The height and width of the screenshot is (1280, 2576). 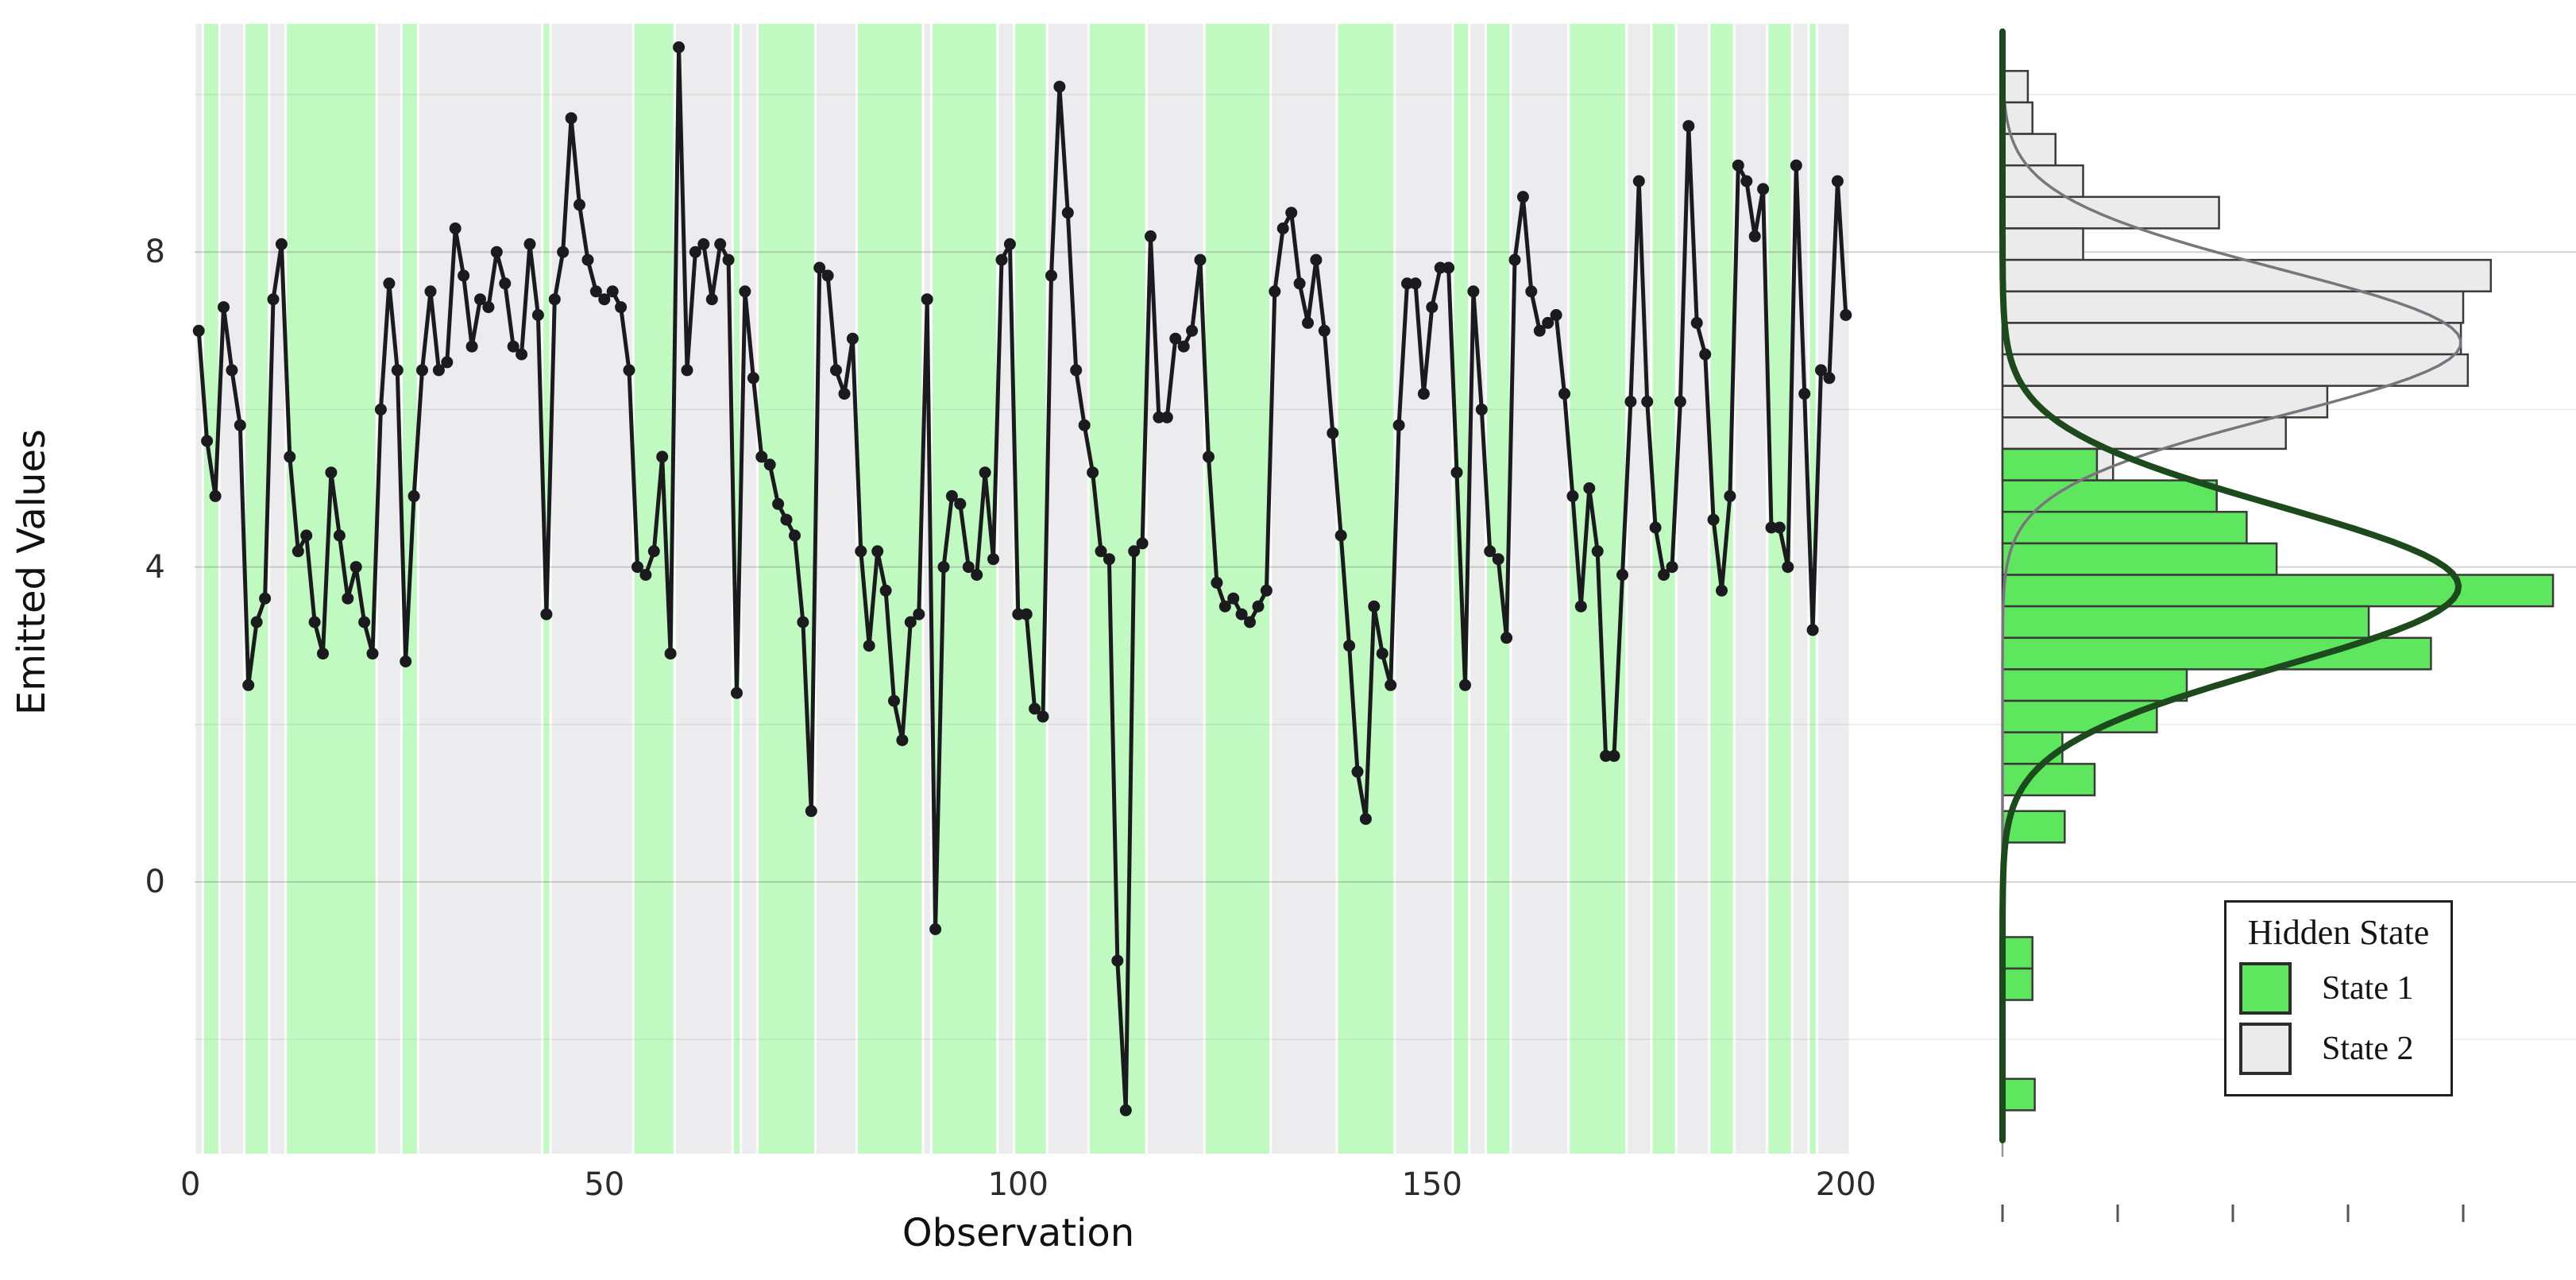 I want to click on x-tick-label: 200, so click(x=1845, y=1184).